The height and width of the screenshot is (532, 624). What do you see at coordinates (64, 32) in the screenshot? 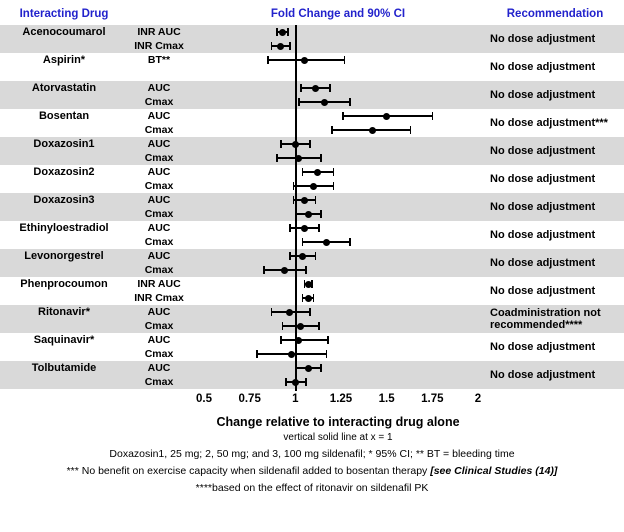
I see `drug-name: Acenocoumarol` at bounding box center [64, 32].